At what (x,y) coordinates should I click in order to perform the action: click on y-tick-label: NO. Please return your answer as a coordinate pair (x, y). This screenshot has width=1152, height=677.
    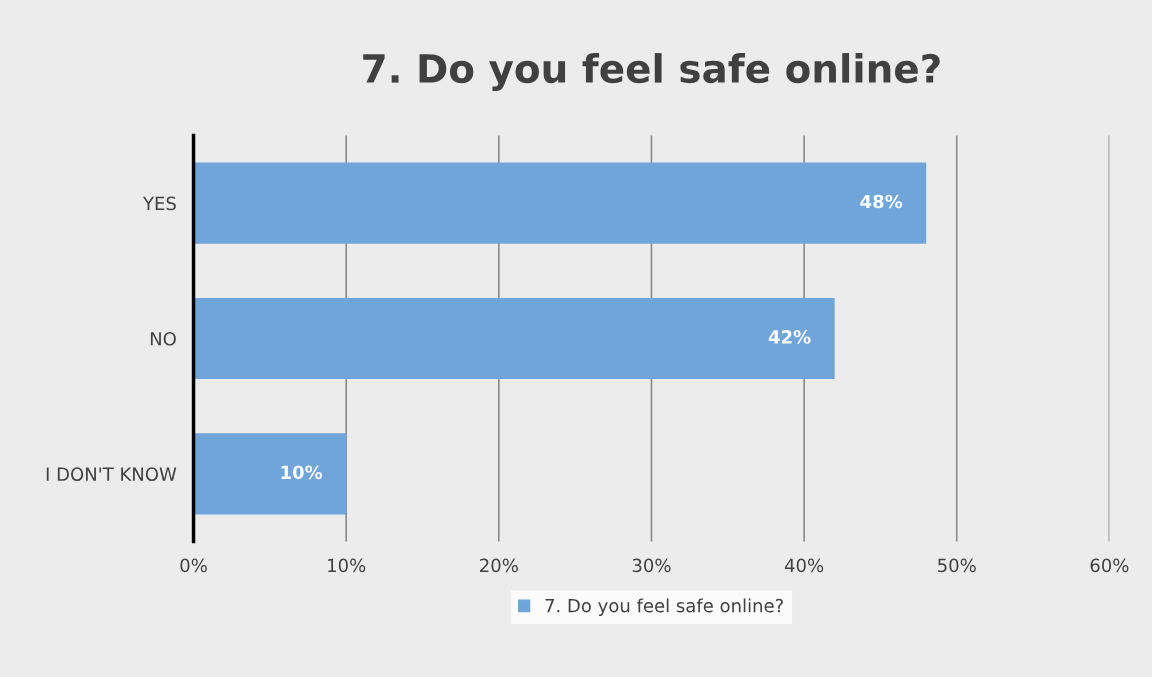
    Looking at the image, I should click on (163, 338).